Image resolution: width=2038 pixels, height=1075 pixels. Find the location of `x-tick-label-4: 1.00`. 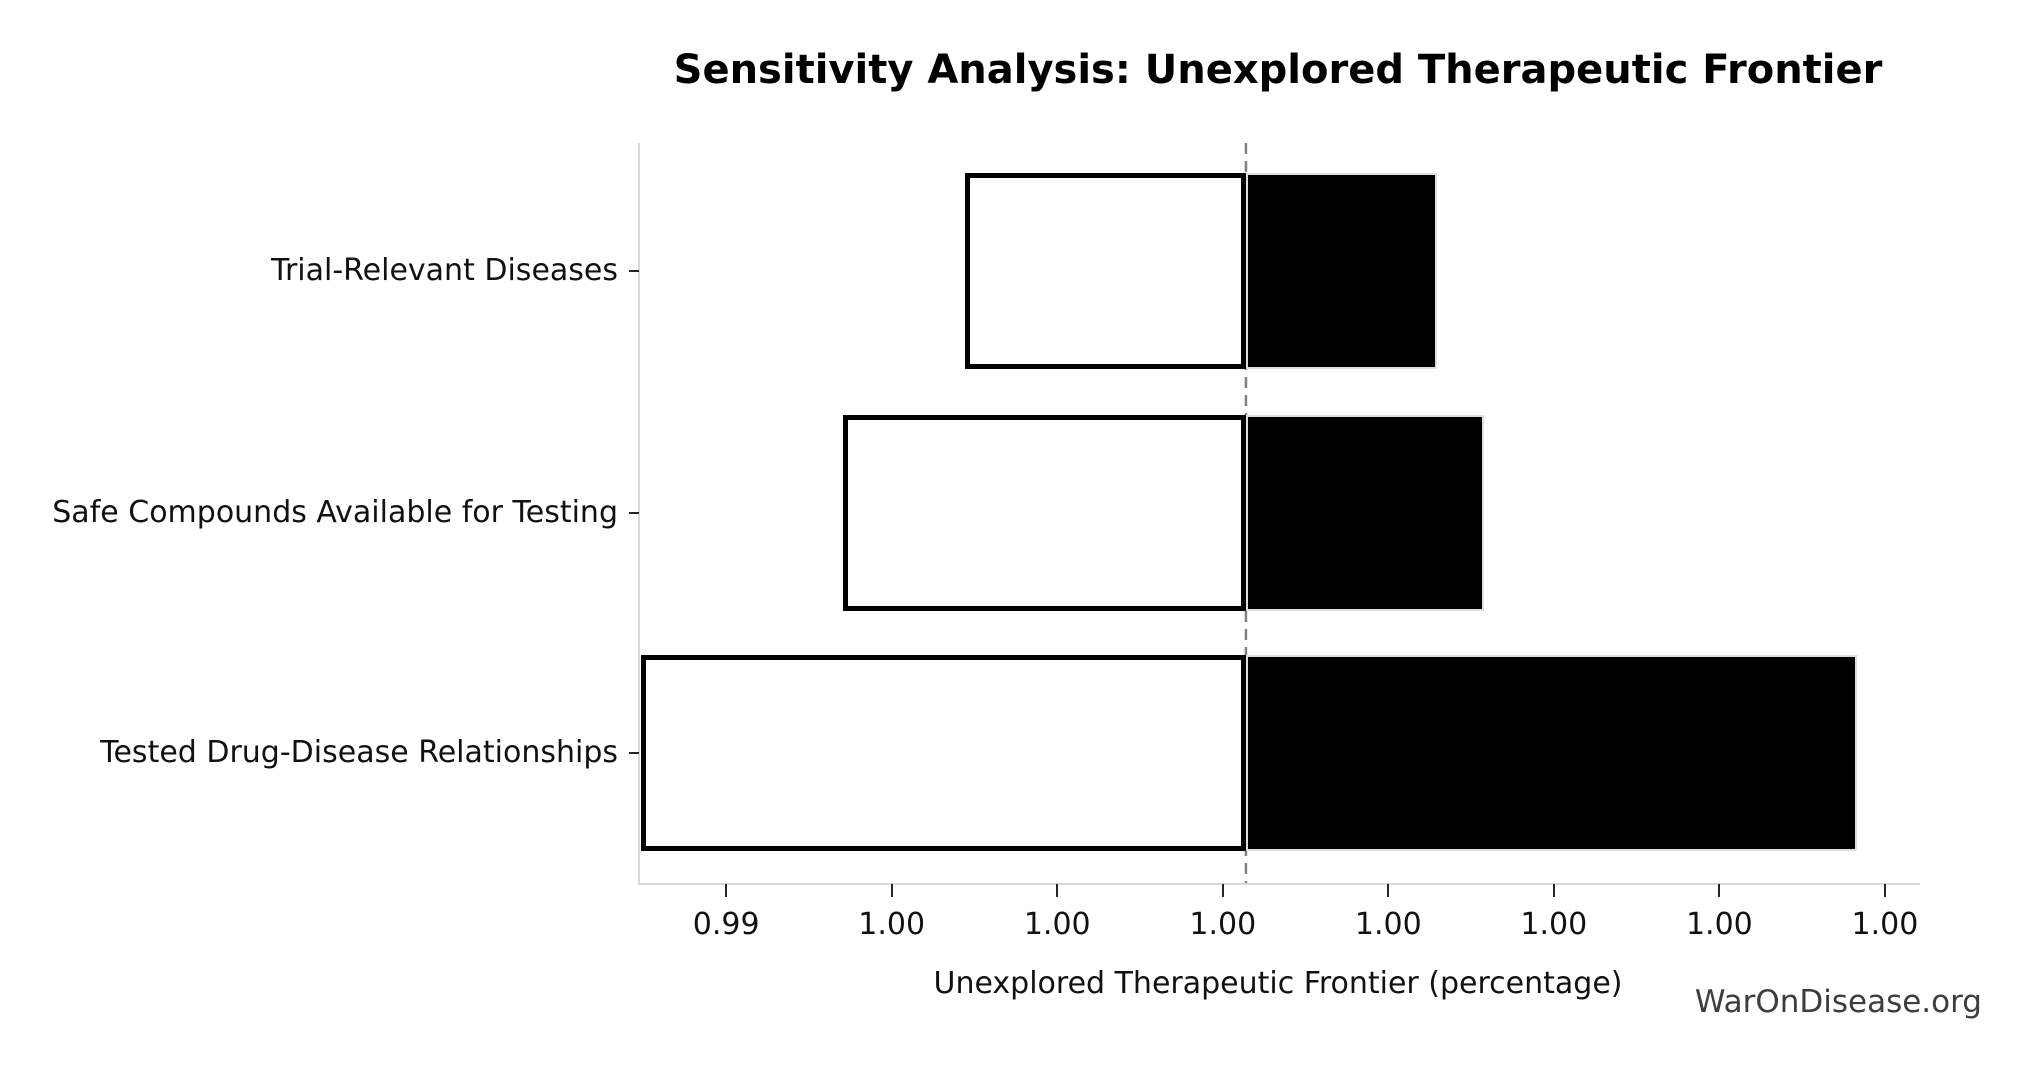

x-tick-label-4: 1.00 is located at coordinates (1388, 924).